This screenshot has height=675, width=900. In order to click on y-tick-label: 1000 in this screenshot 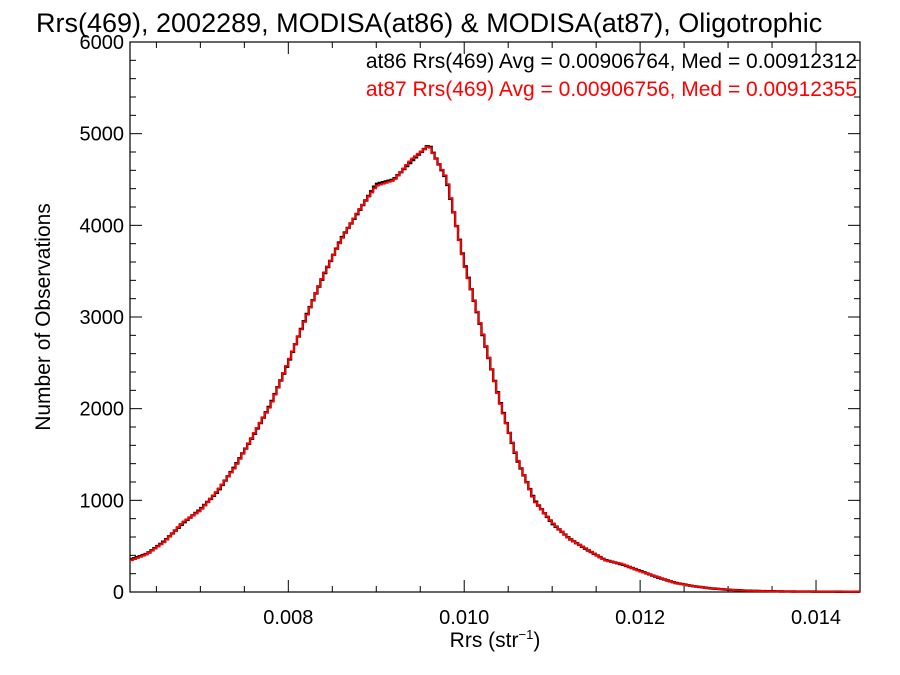, I will do `click(102, 501)`.